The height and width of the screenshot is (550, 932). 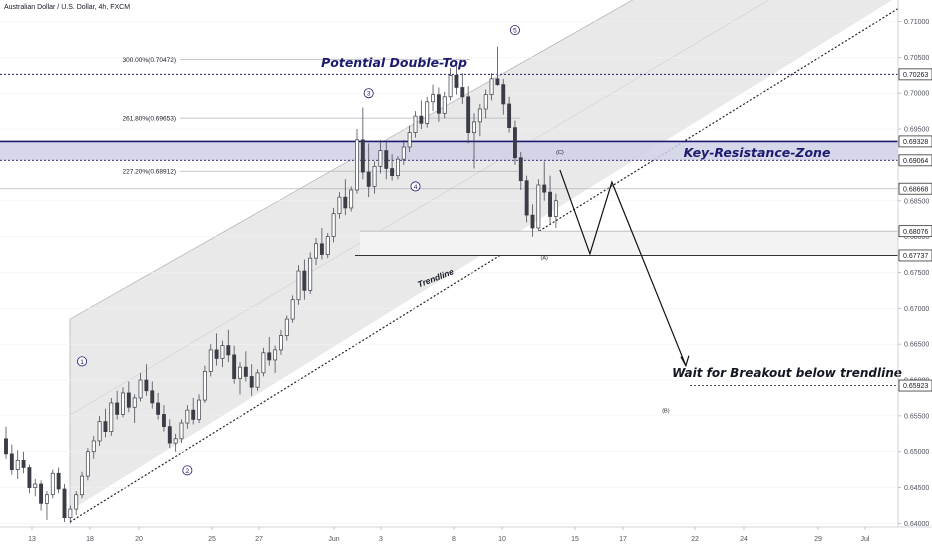 What do you see at coordinates (916, 130) in the screenshot?
I see `y-tick-label-3: 0.69500` at bounding box center [916, 130].